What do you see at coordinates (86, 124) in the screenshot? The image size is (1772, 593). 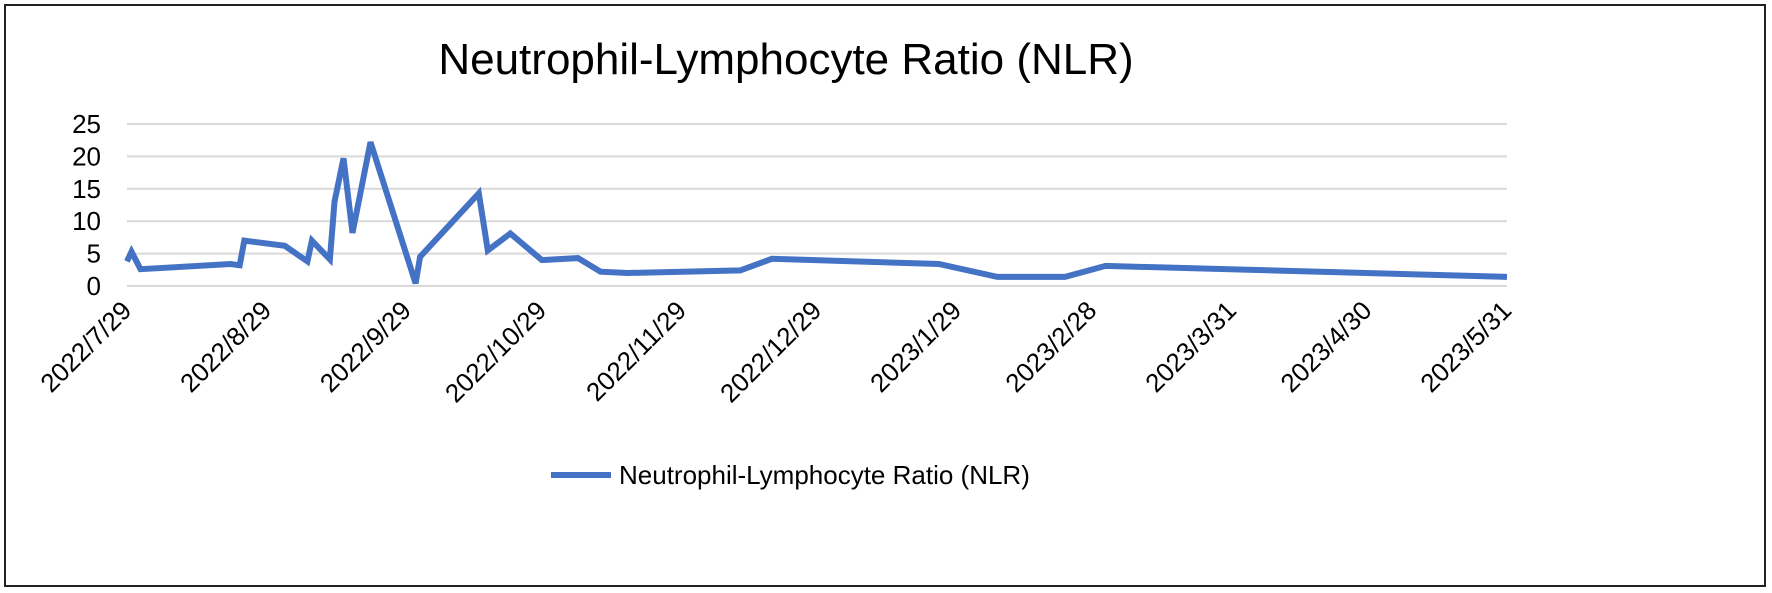 I see `y-tick-label: 25` at bounding box center [86, 124].